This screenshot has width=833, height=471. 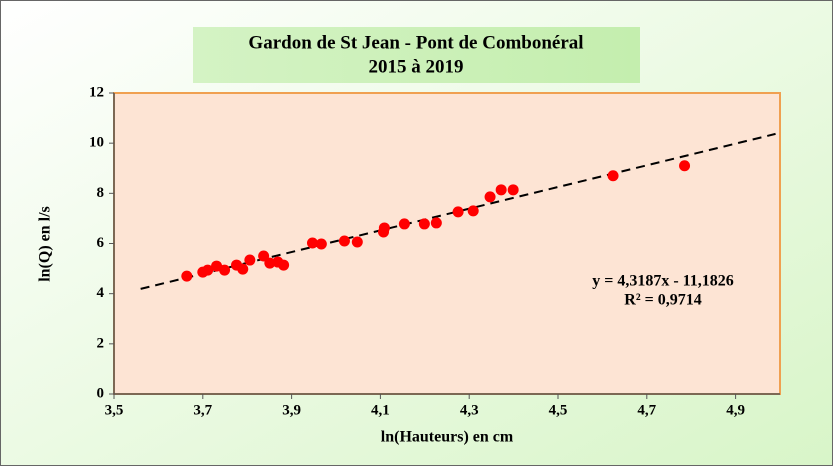 What do you see at coordinates (663, 281) in the screenshot?
I see `equation: y = 4,3187x - 11,1826` at bounding box center [663, 281].